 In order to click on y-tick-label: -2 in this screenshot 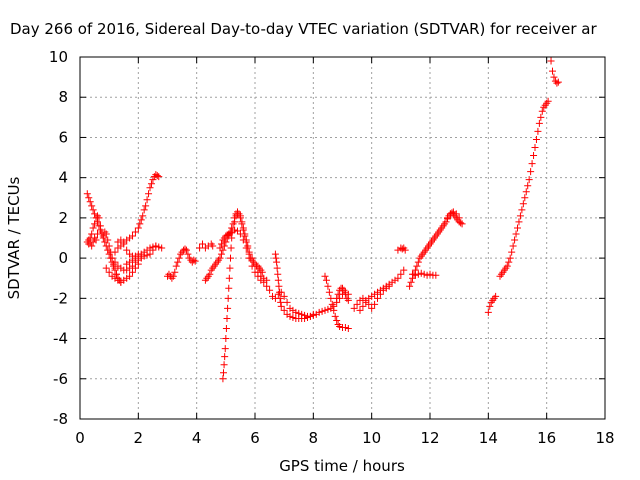, I will do `click(60, 298)`.